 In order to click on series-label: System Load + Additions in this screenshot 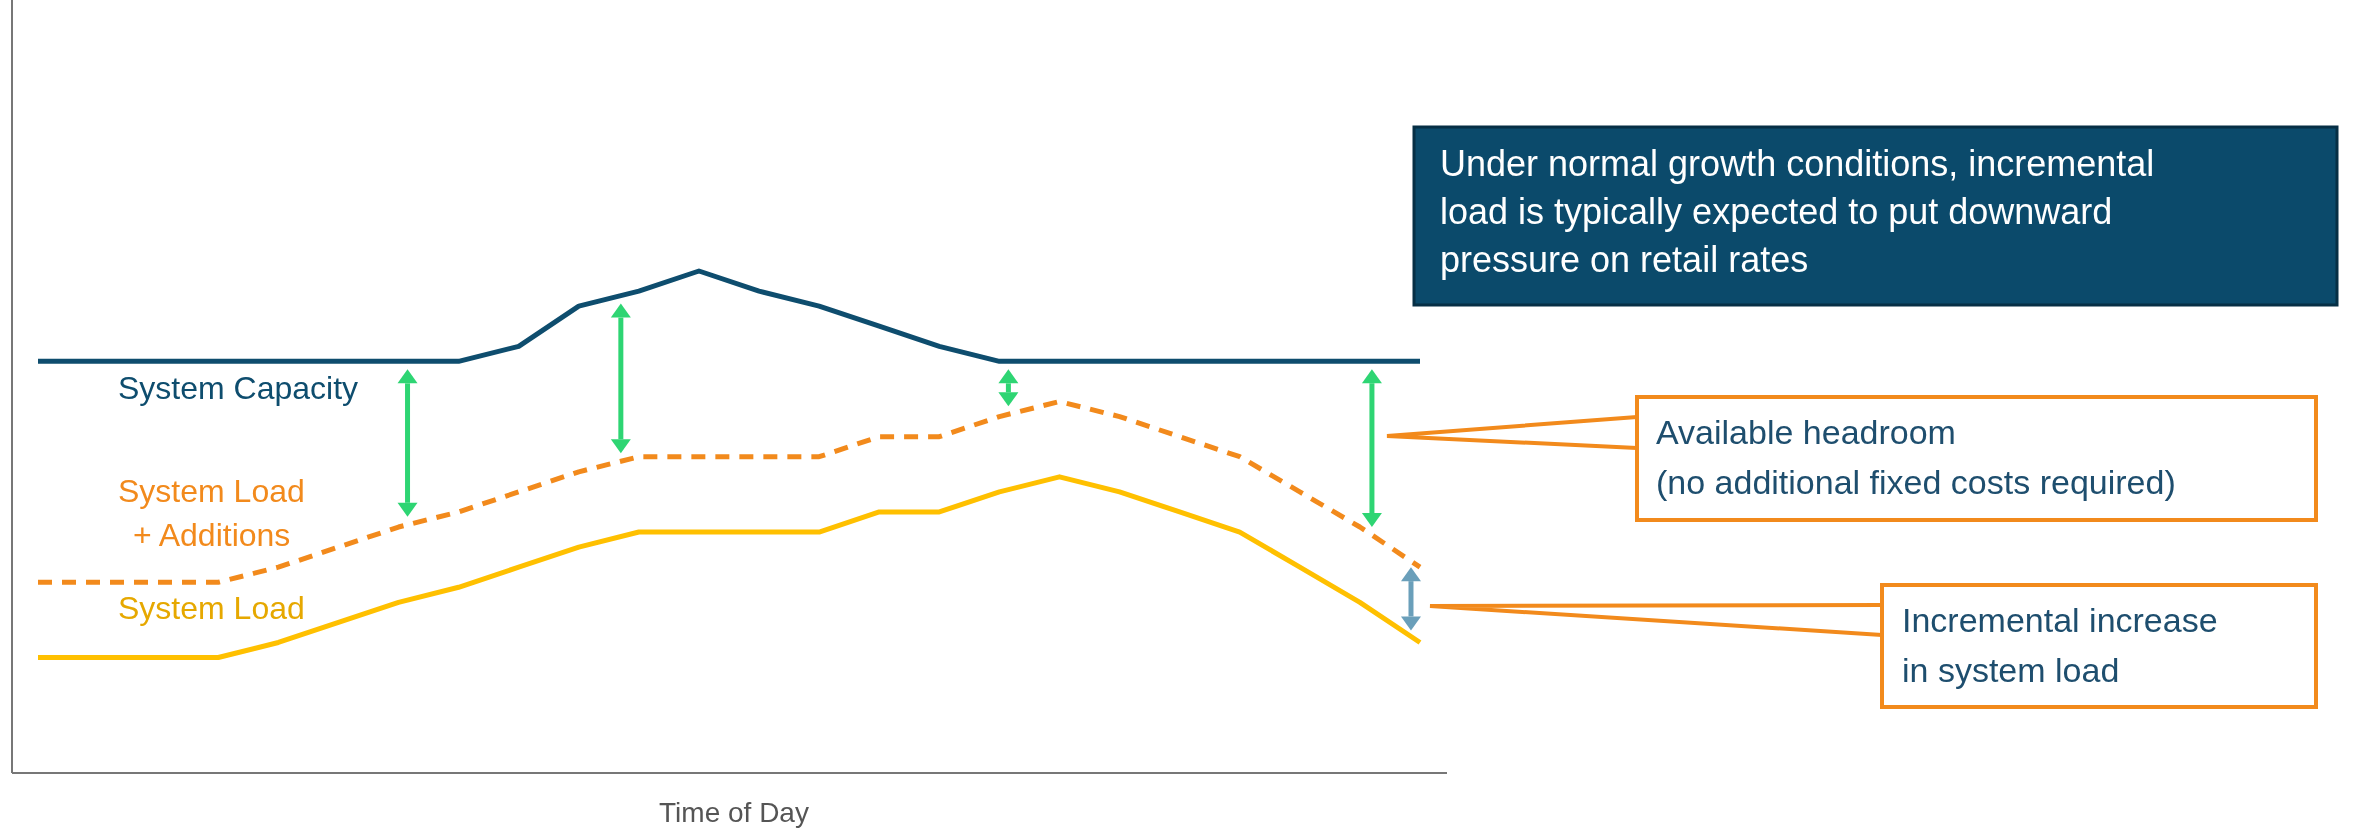, I will do `click(211, 513)`.